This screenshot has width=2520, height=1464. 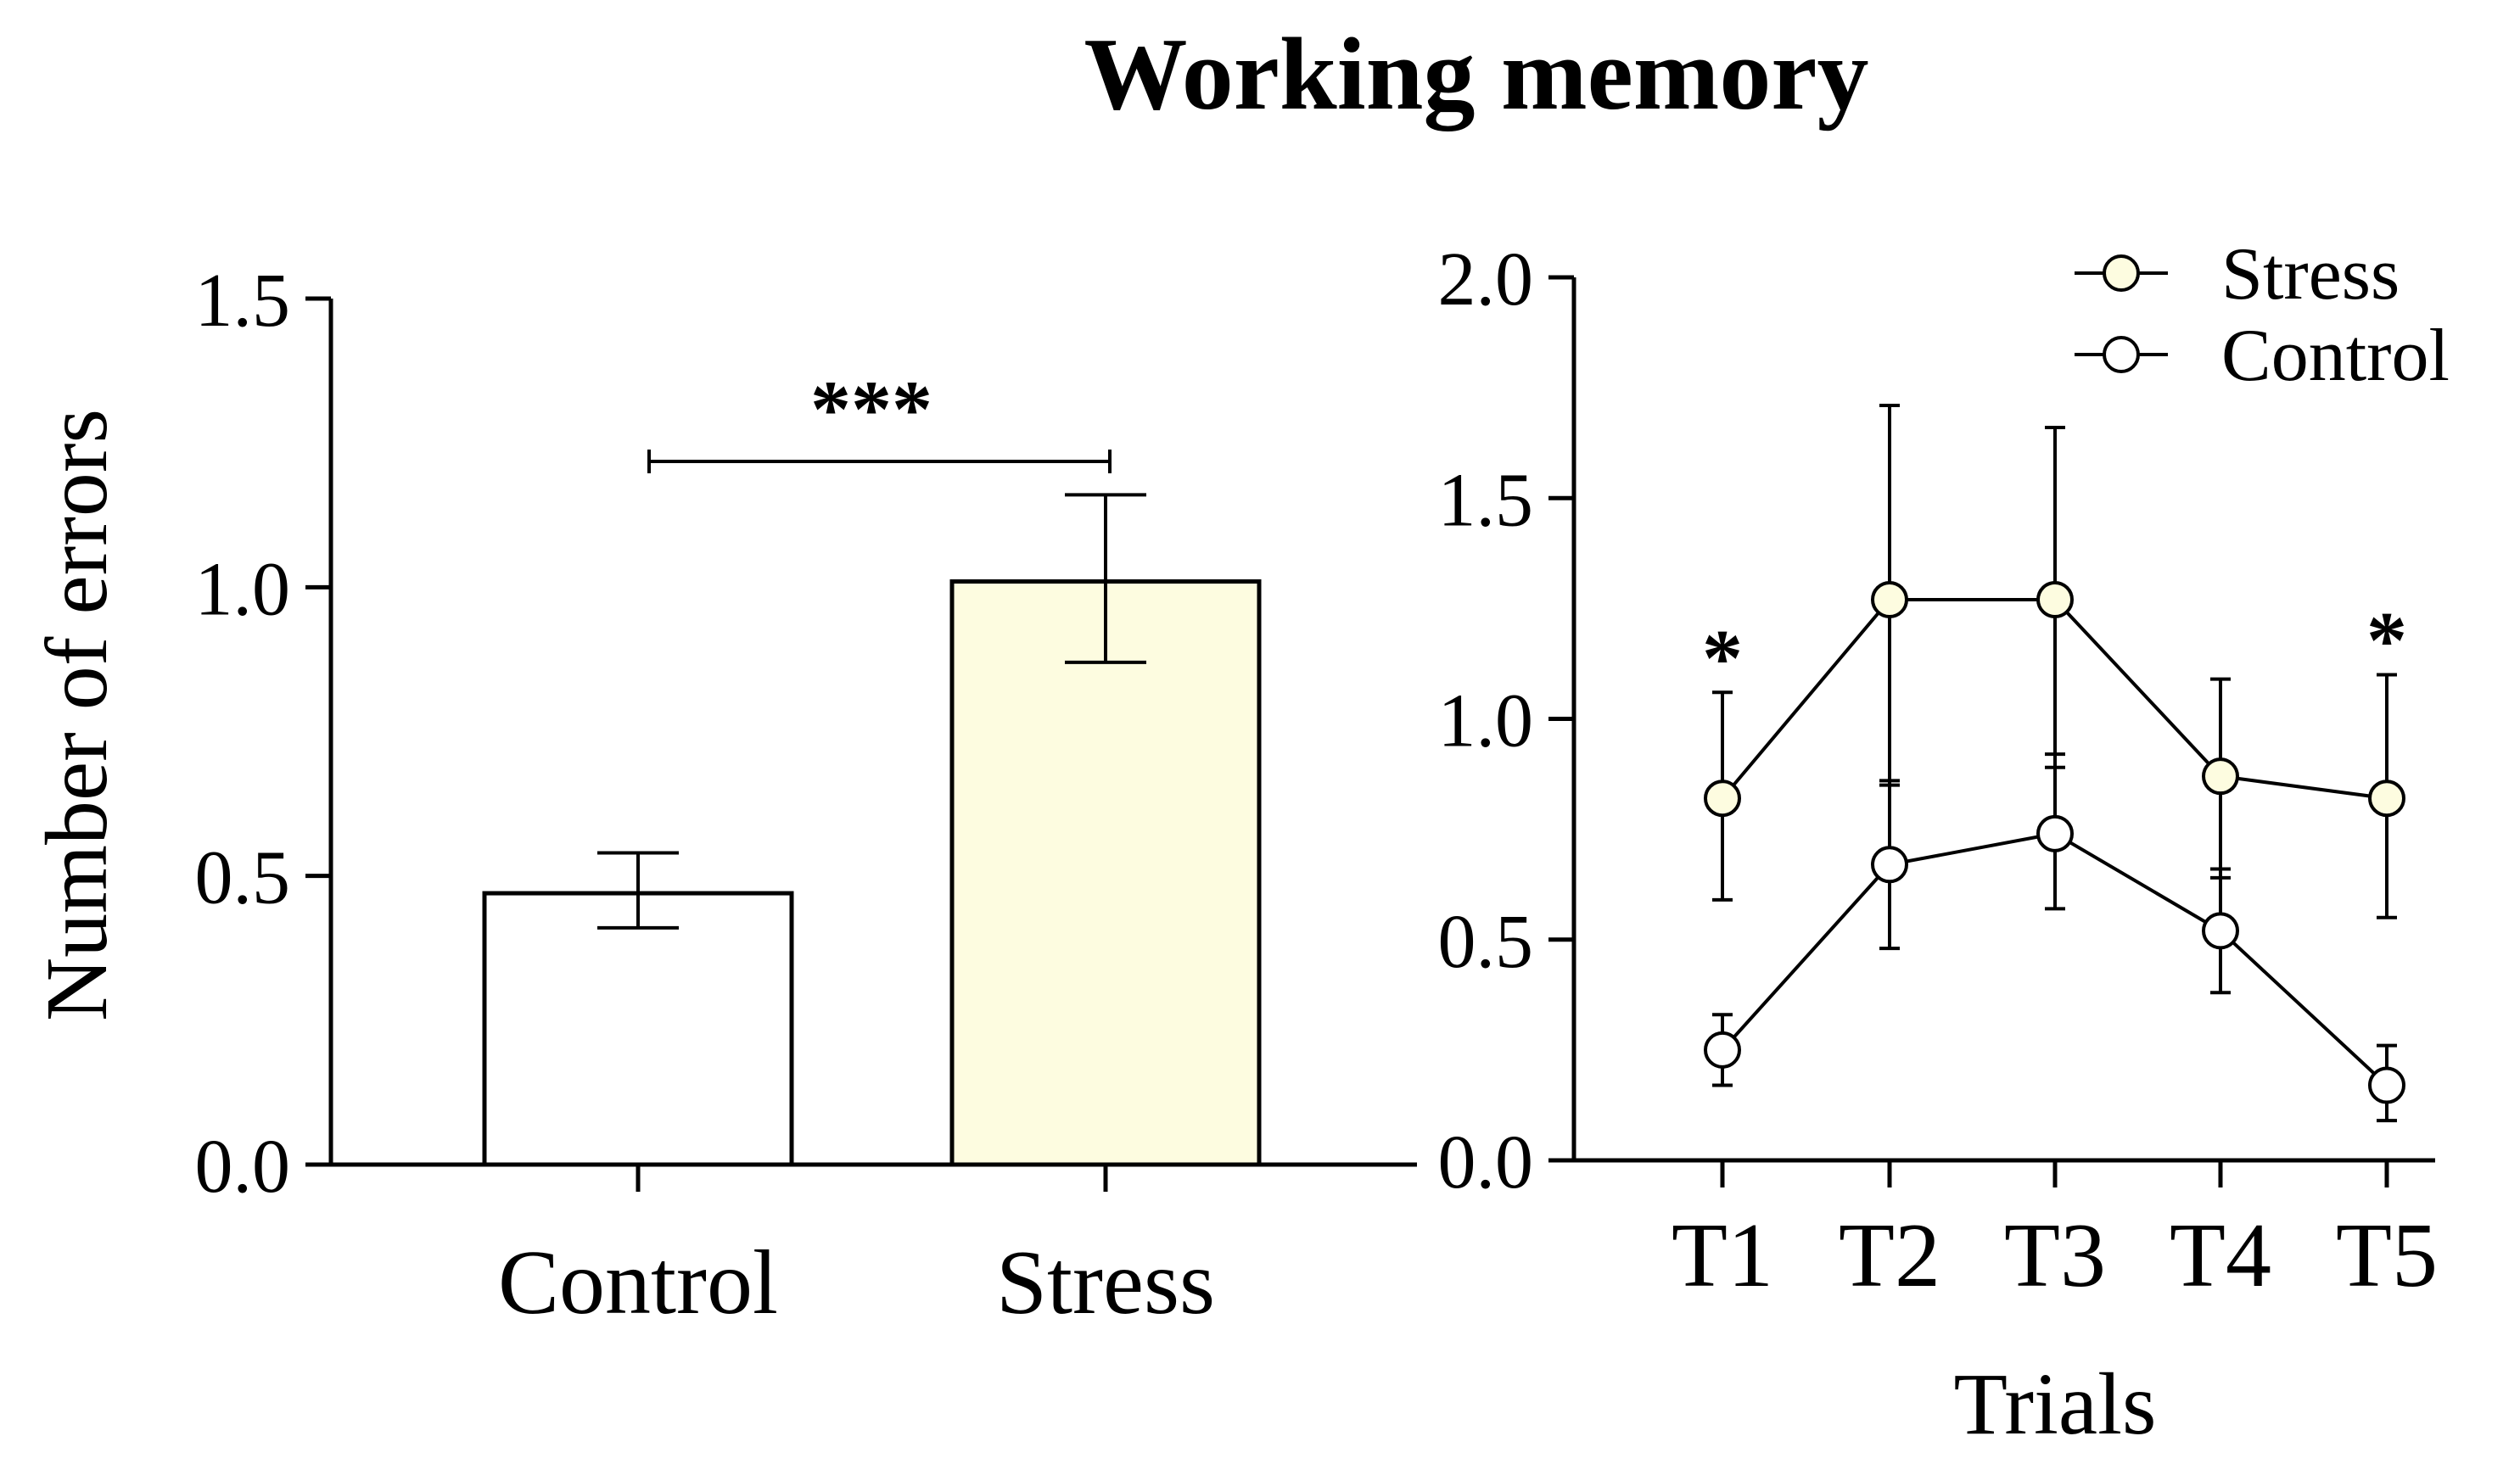 What do you see at coordinates (1722, 1050) in the screenshot?
I see `data-point-control-t1` at bounding box center [1722, 1050].